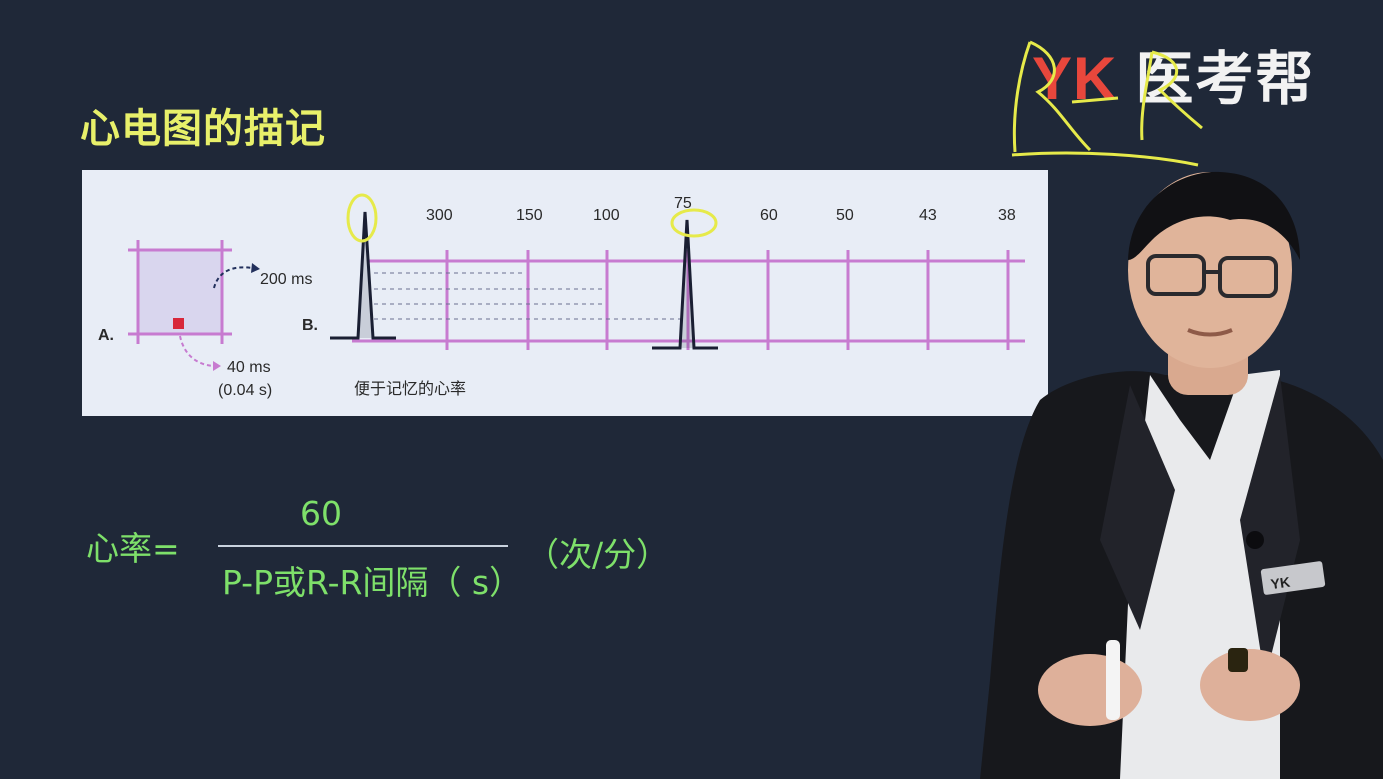 Image resolution: width=1383 pixels, height=779 pixels. I want to click on panel-b-dashed-guides, so click(528, 296).